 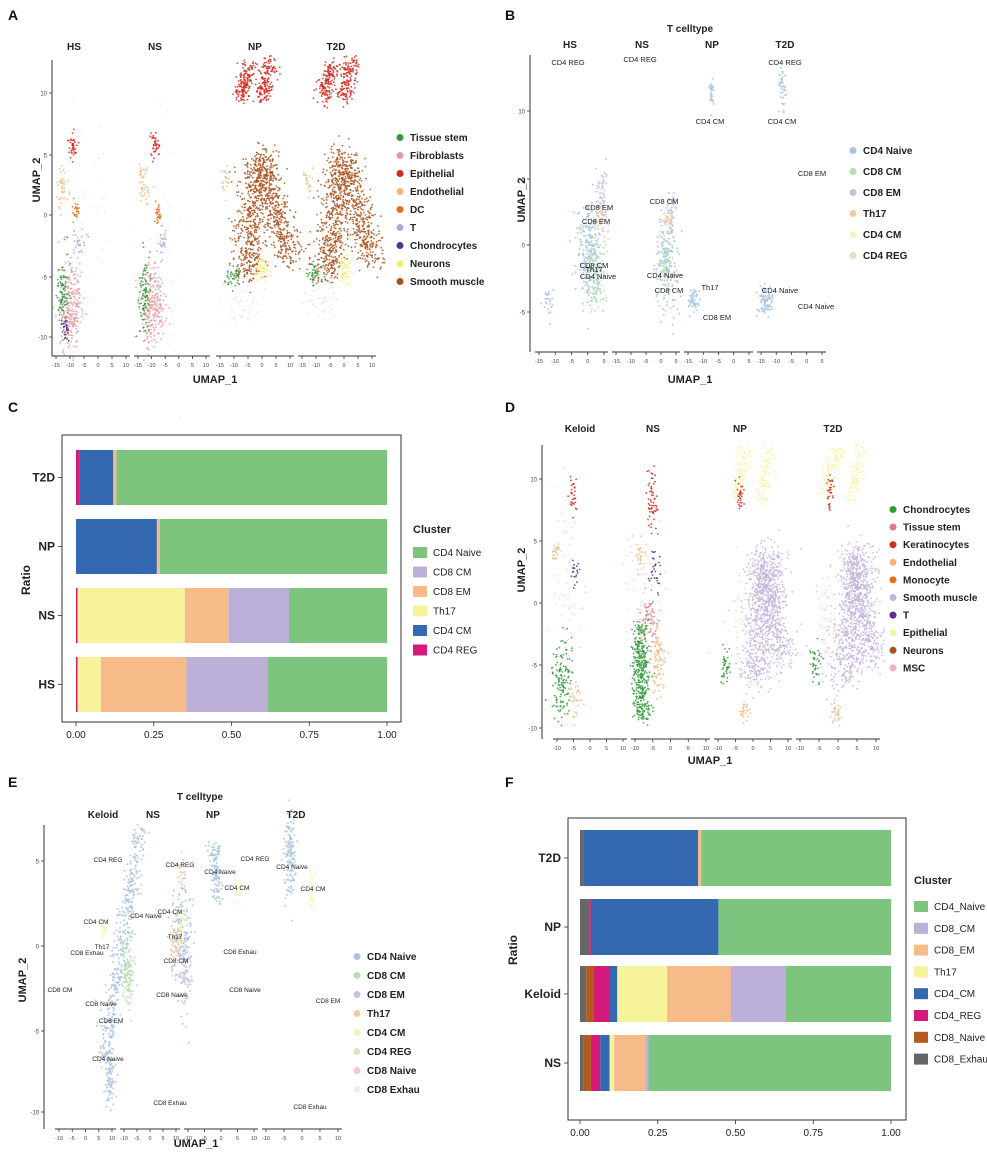 I want to click on y-tick-label: 0, so click(x=46, y=217).